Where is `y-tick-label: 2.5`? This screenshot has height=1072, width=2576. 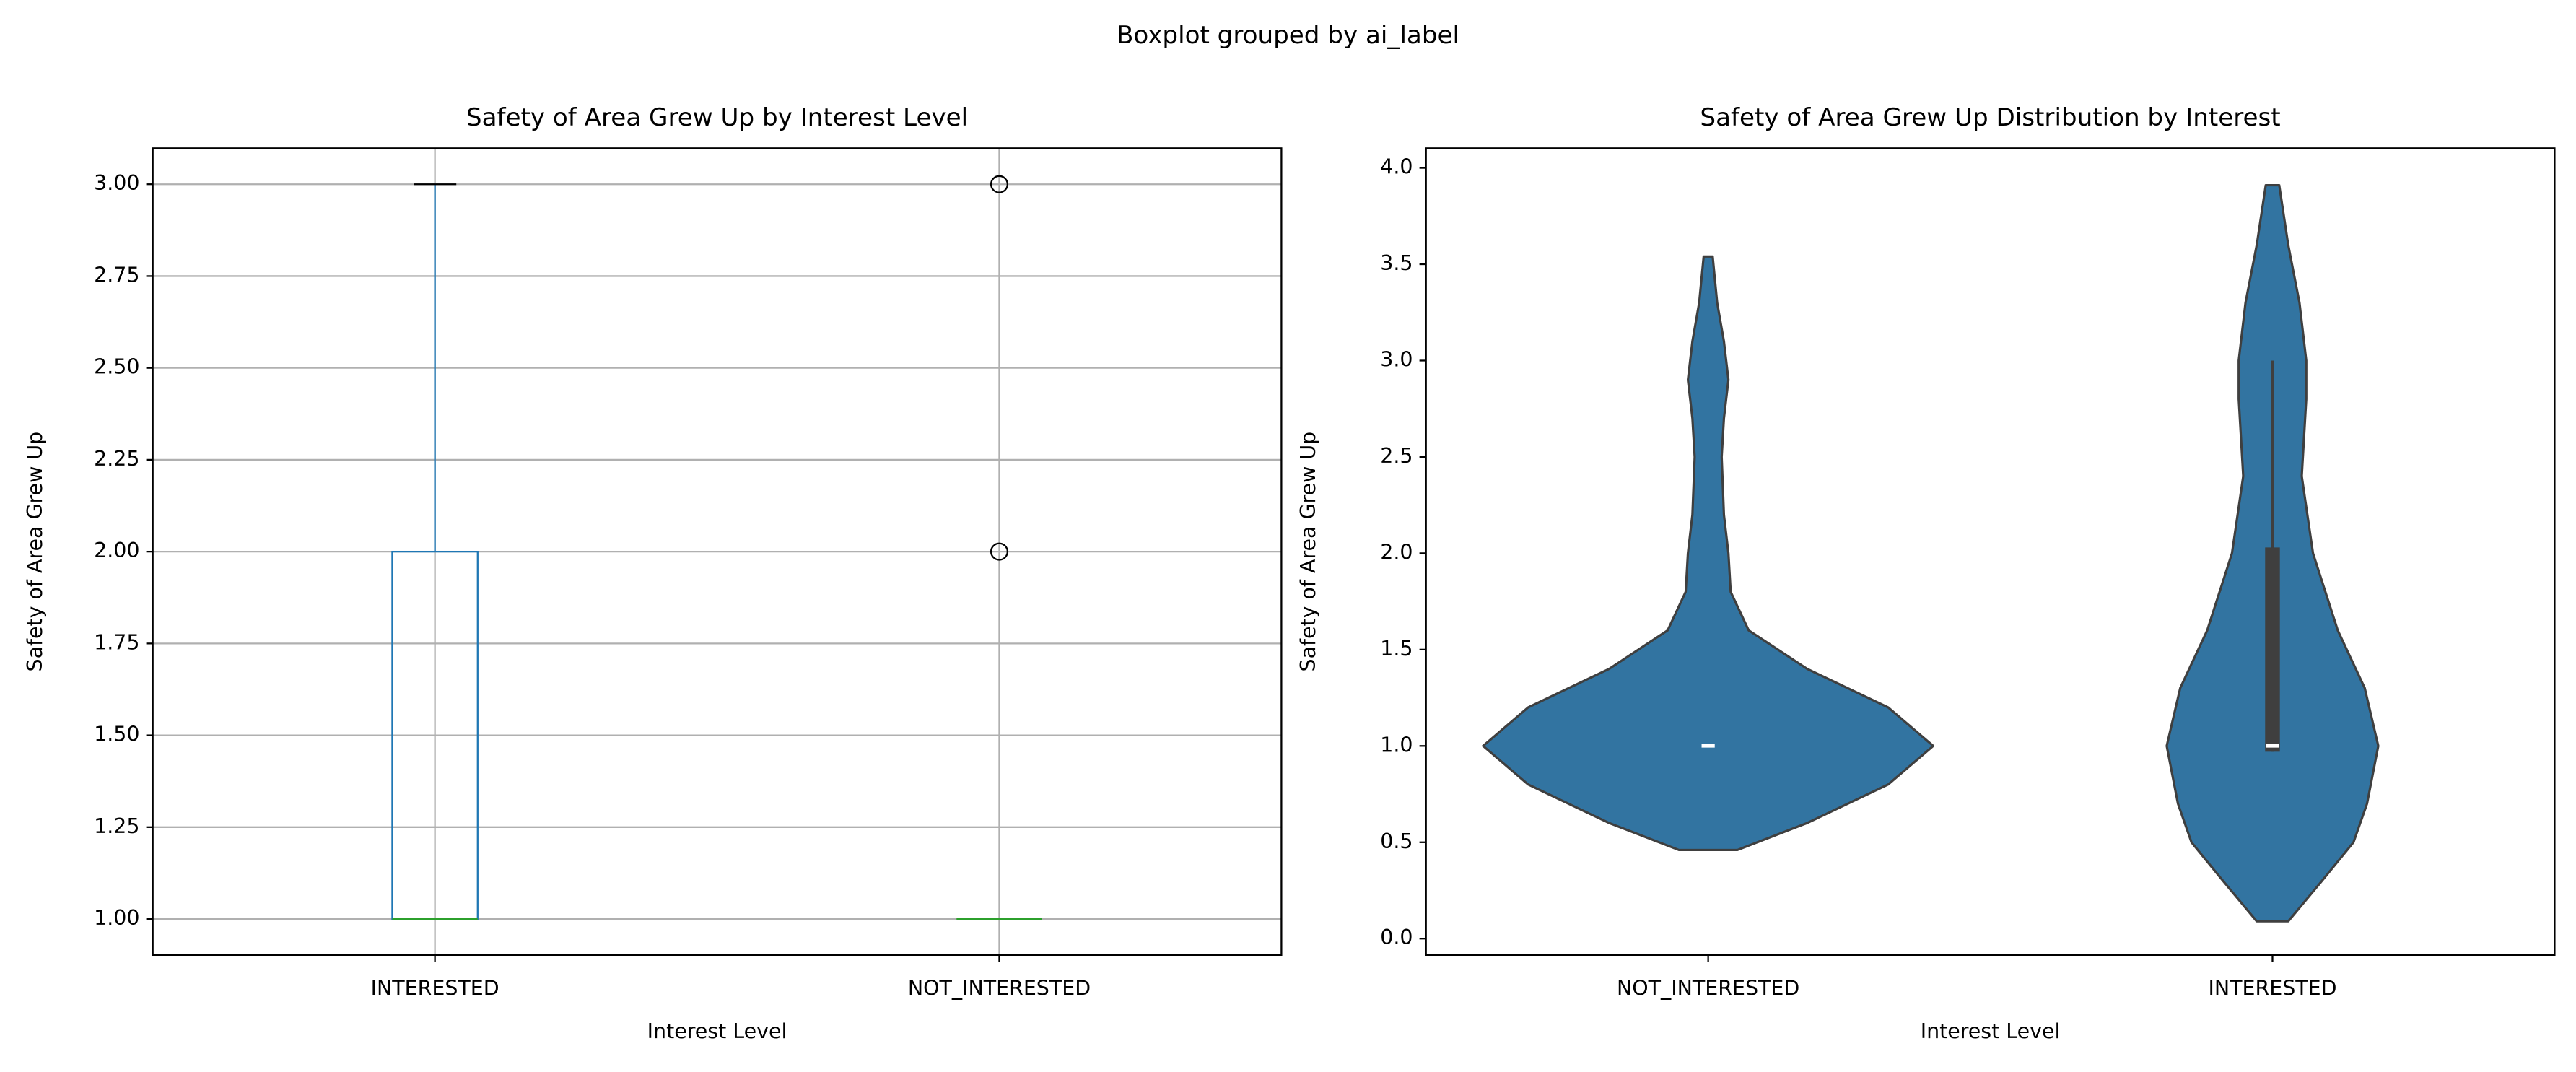 y-tick-label: 2.5 is located at coordinates (1396, 456).